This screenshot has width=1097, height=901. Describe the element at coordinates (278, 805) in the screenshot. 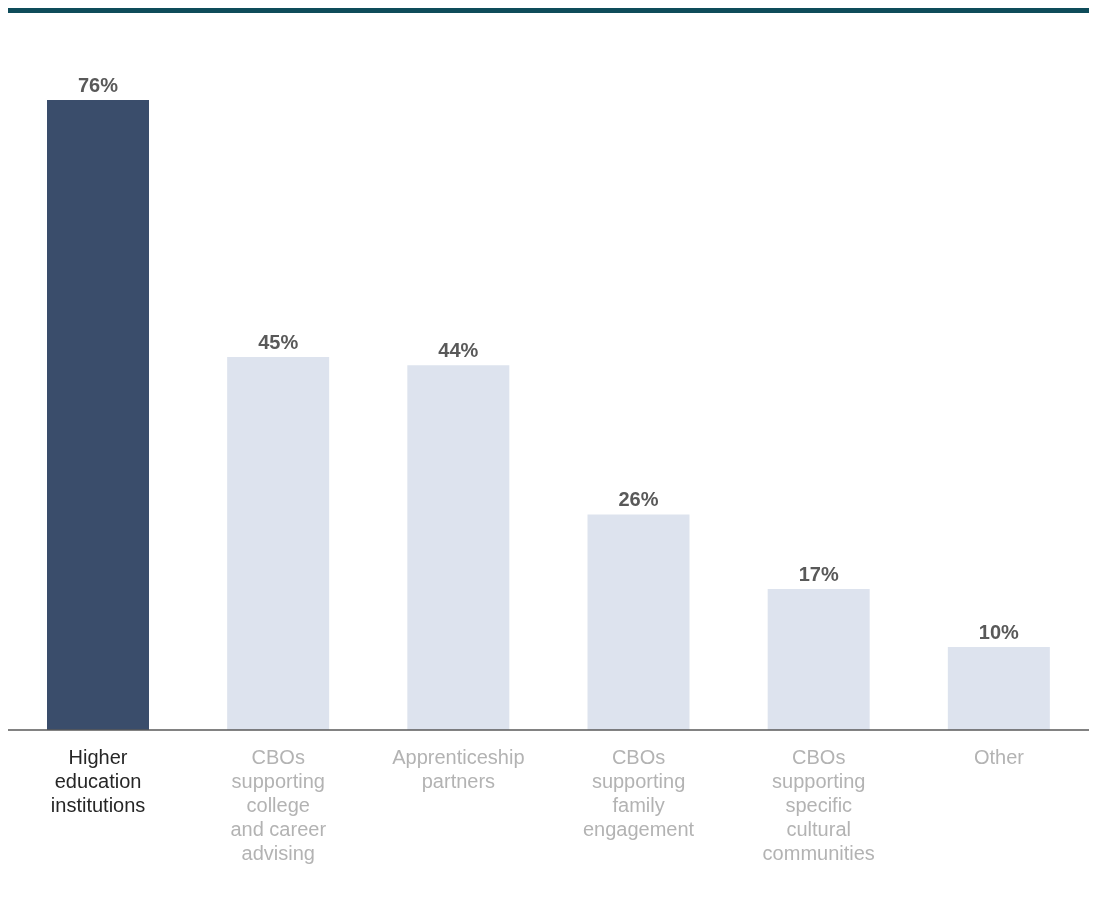

I see `x-tick-label: CBOs supporting college and career advising` at that location.